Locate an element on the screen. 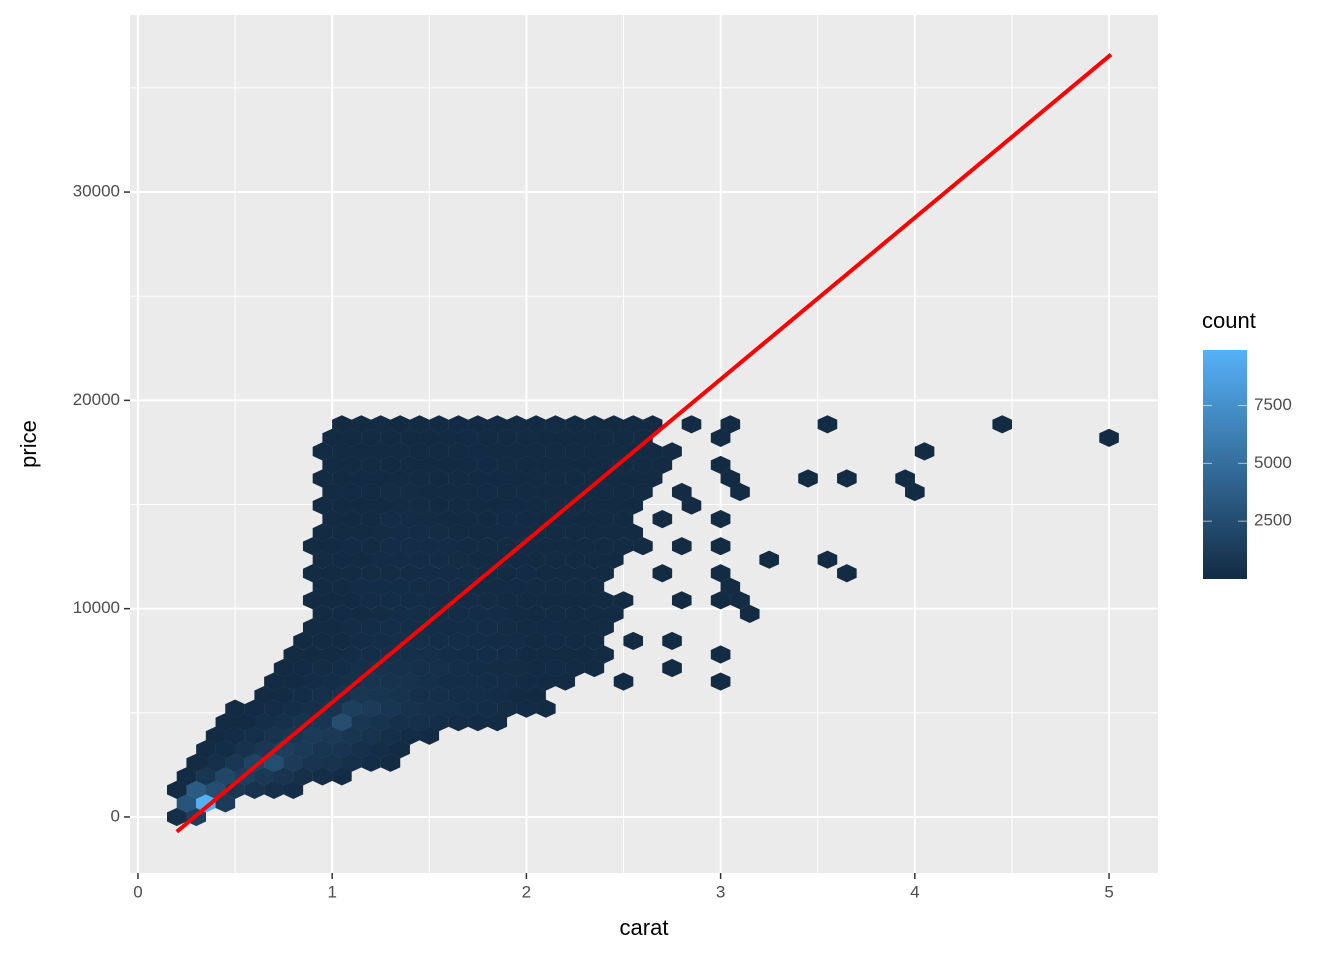 This screenshot has height=960, width=1344. x-tick-label: 5 is located at coordinates (1108, 891).